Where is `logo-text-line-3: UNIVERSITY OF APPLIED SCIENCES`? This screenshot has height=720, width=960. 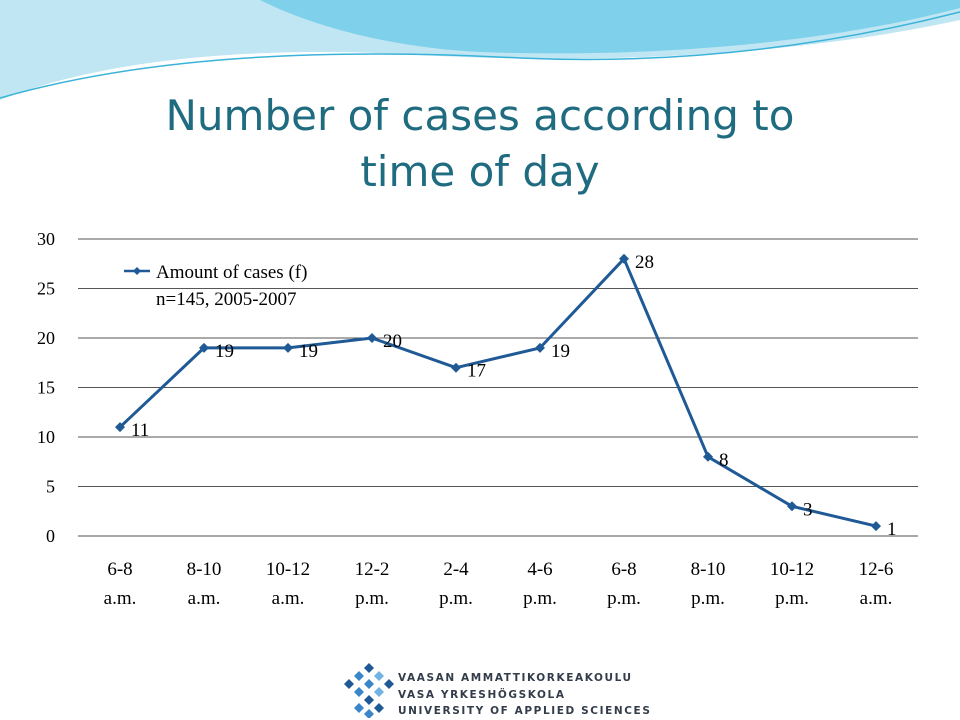 logo-text-line-3: UNIVERSITY OF APPLIED SCIENCES is located at coordinates (525, 711).